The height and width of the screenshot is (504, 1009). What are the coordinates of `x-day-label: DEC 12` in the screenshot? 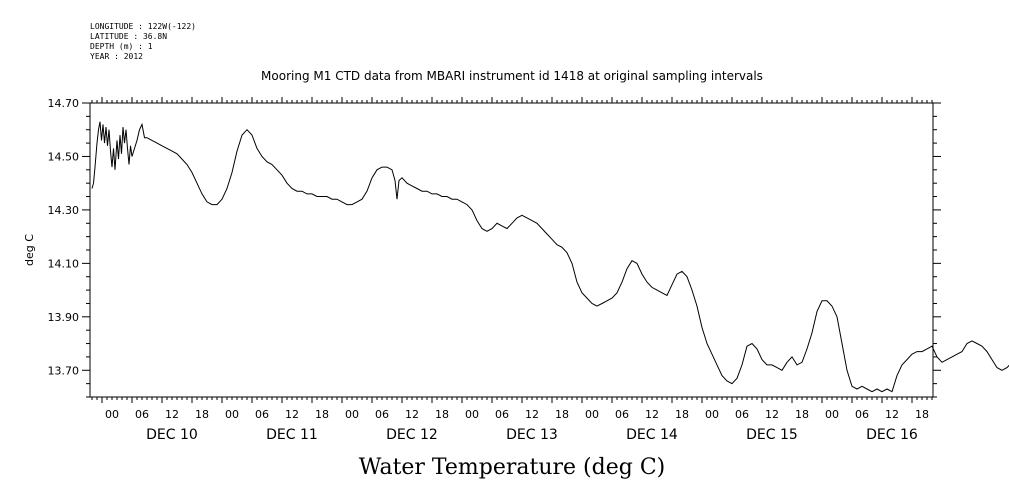 It's located at (412, 435).